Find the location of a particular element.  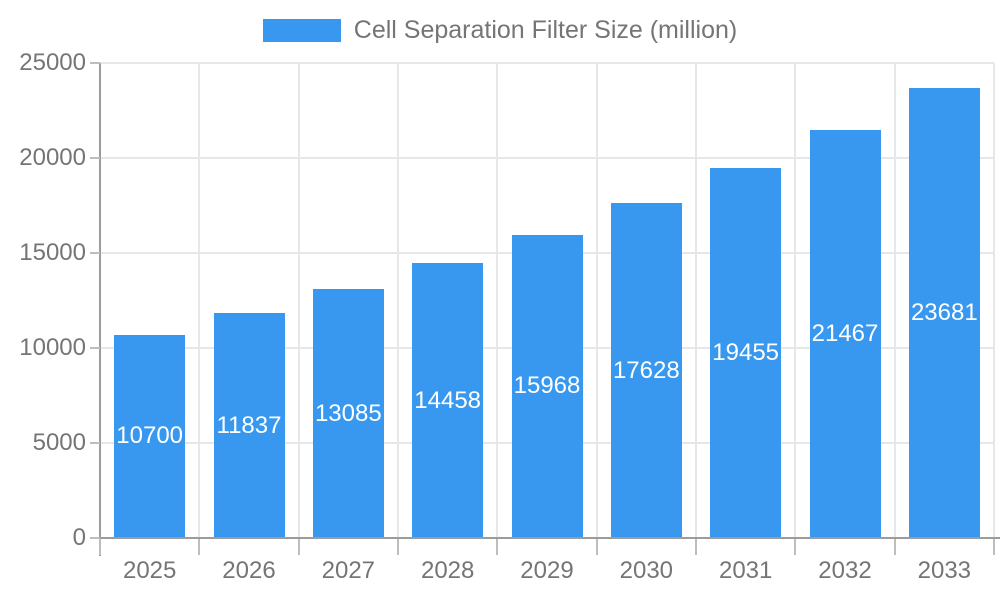

bar-2030: 17628 is located at coordinates (646, 370).